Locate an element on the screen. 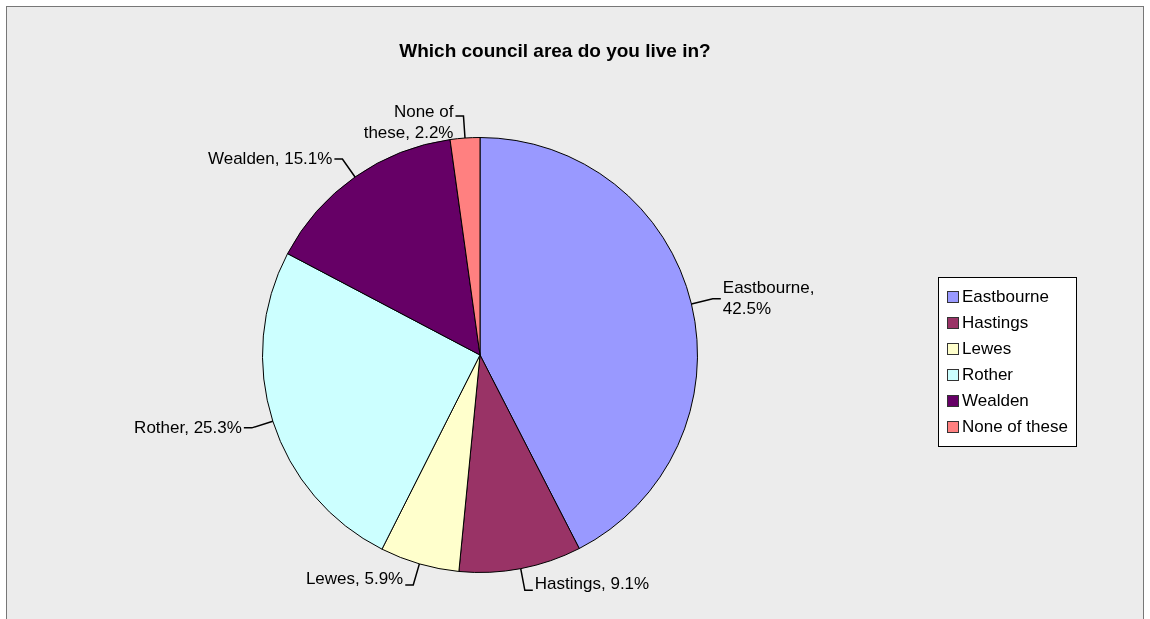 The image size is (1150, 619). data-label: Wealden, 15.1% is located at coordinates (270, 158).